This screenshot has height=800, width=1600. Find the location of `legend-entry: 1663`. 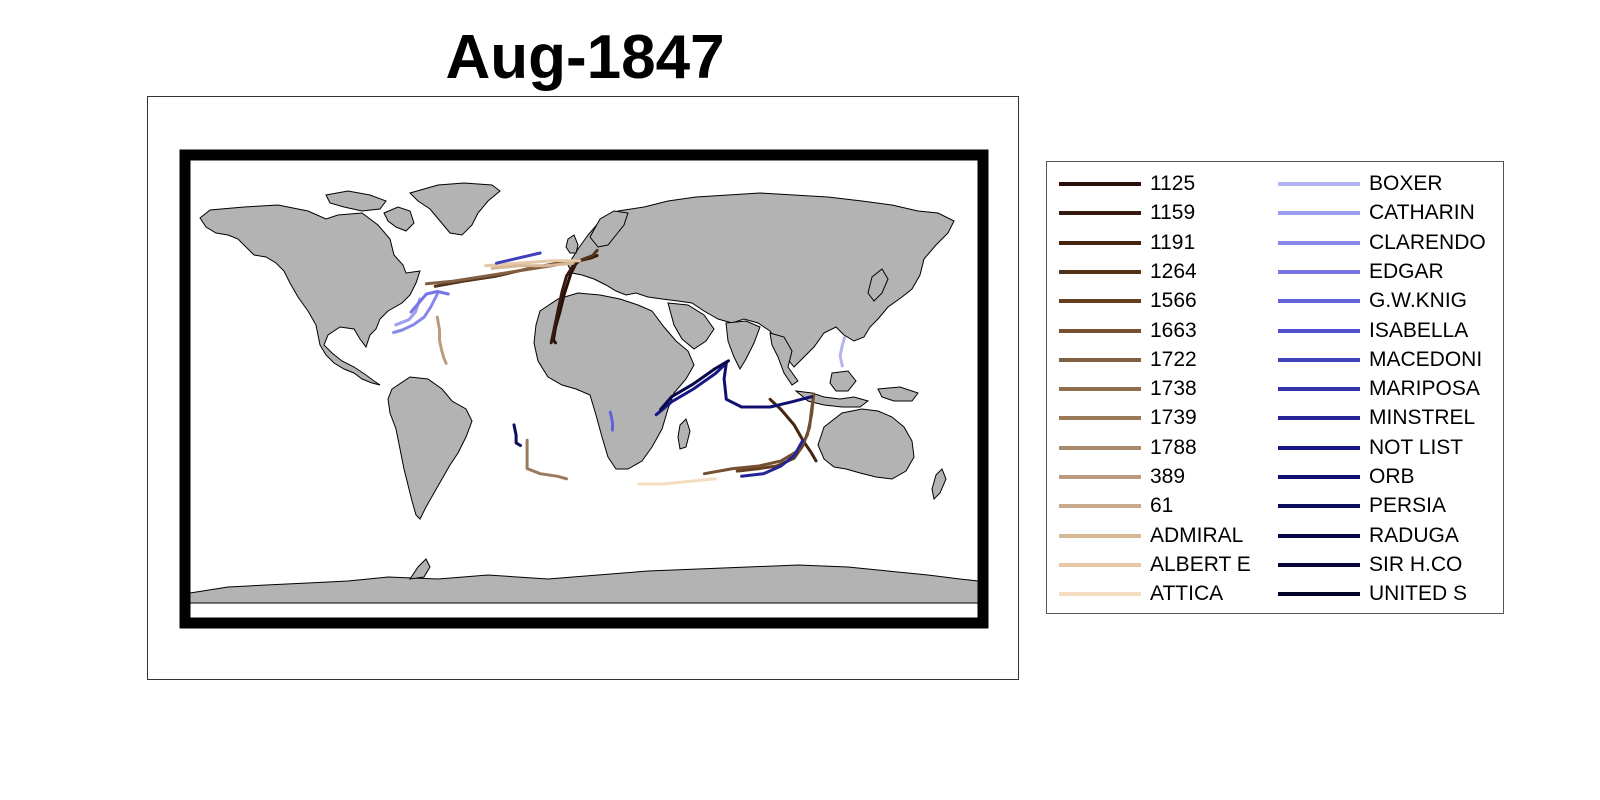

legend-entry: 1663 is located at coordinates (1159, 331).